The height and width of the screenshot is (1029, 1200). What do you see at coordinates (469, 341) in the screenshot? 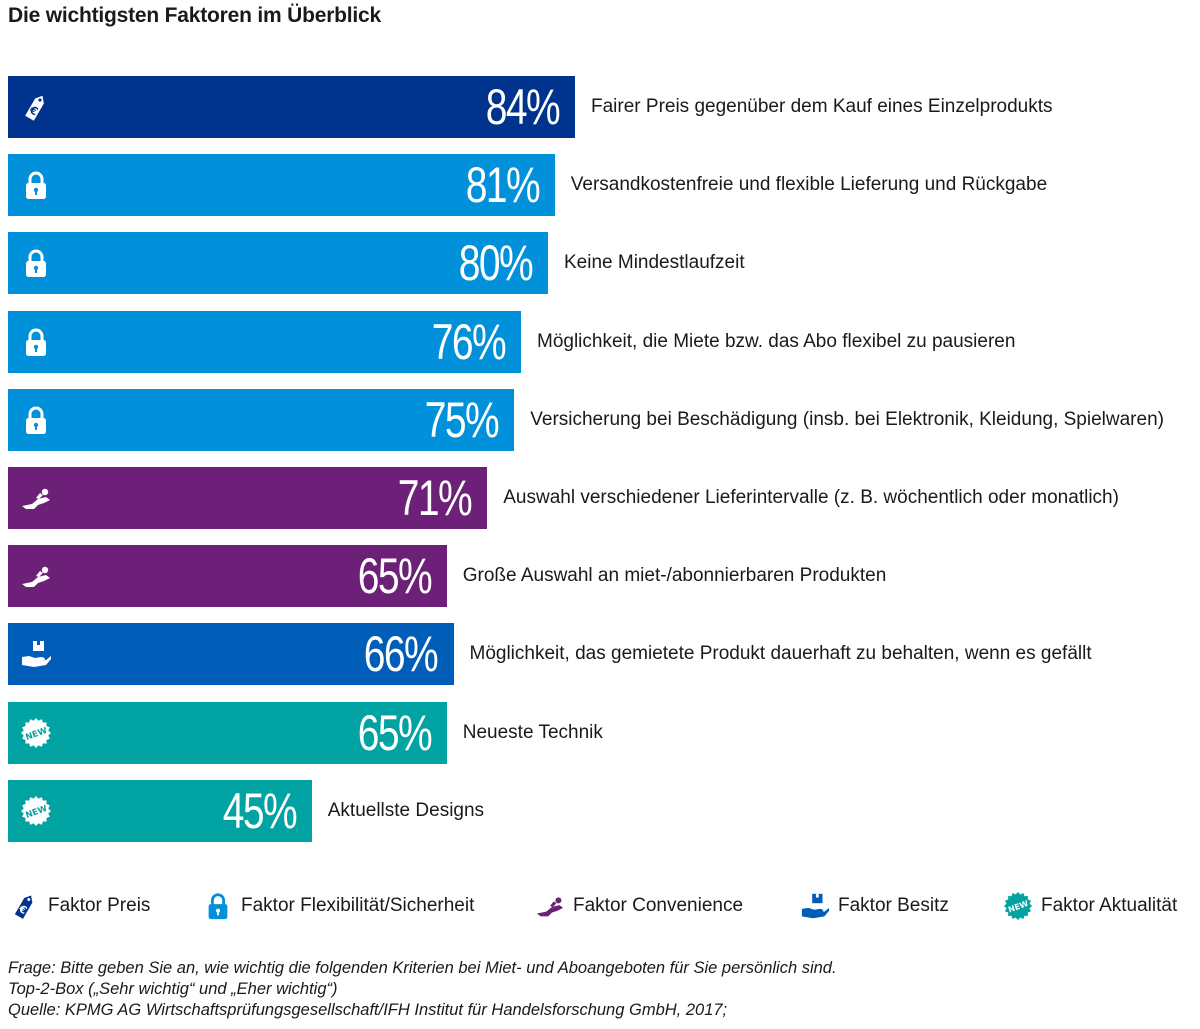
I see `bar-value-label: 76%` at bounding box center [469, 341].